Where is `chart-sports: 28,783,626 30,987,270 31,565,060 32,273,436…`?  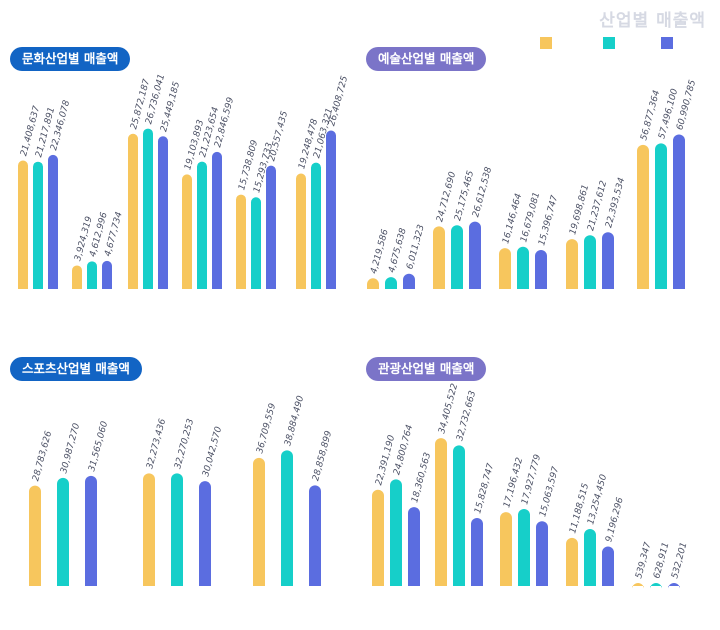 chart-sports: 28,783,626 30,987,270 31,565,060 32,273,436… is located at coordinates (181, 490).